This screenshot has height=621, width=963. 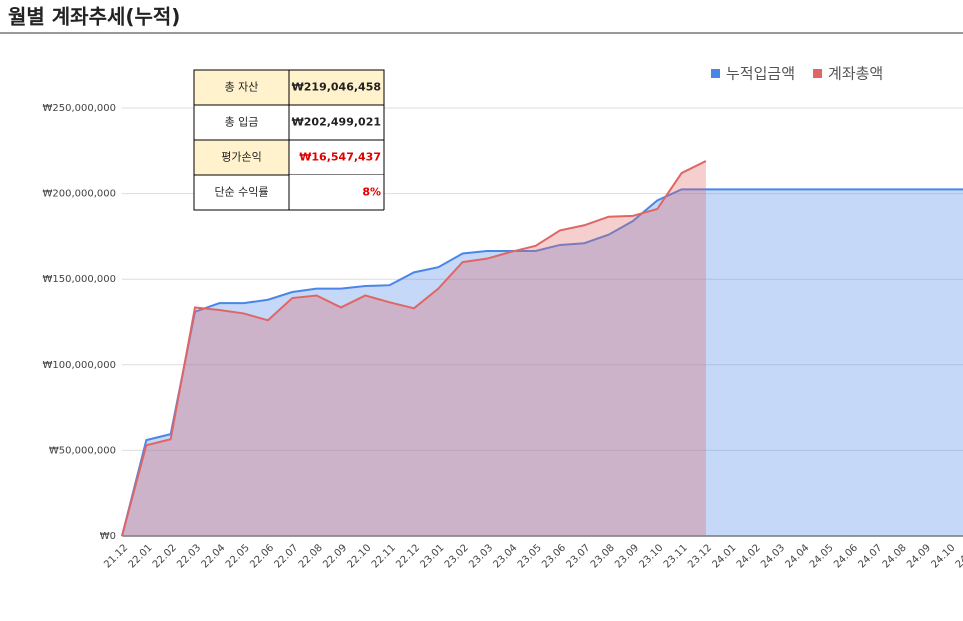 What do you see at coordinates (603, 556) in the screenshot?
I see `x-tick-label: 23.08` at bounding box center [603, 556].